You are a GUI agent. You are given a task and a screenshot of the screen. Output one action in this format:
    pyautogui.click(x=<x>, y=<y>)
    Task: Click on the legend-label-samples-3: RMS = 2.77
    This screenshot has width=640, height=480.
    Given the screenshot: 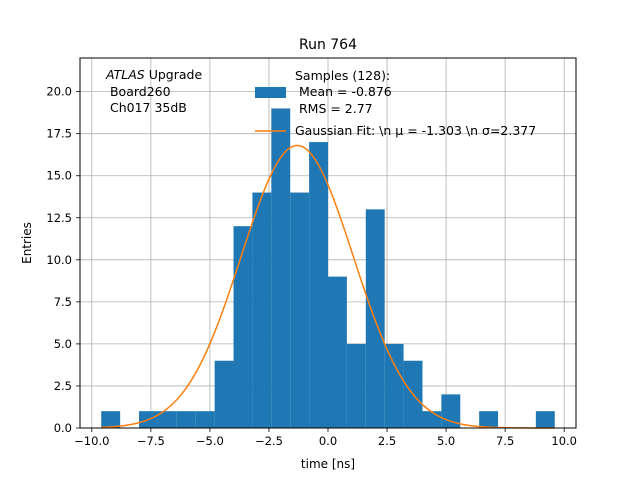 What is the action you would take?
    pyautogui.click(x=334, y=108)
    